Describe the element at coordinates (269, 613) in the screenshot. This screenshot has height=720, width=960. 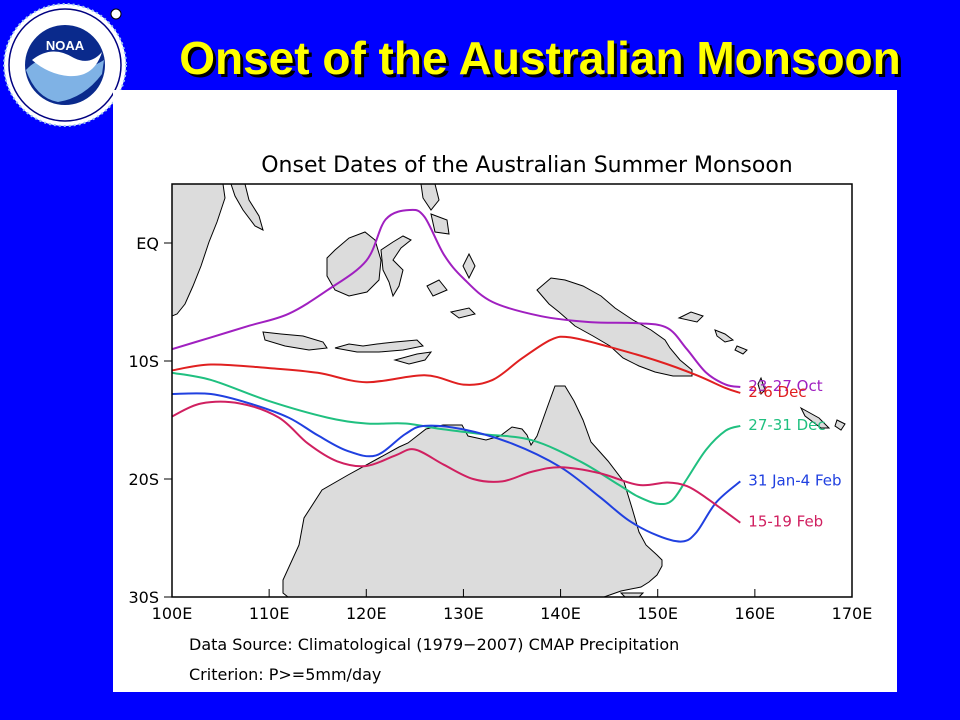
I see `x-tick-label: 110E` at that location.